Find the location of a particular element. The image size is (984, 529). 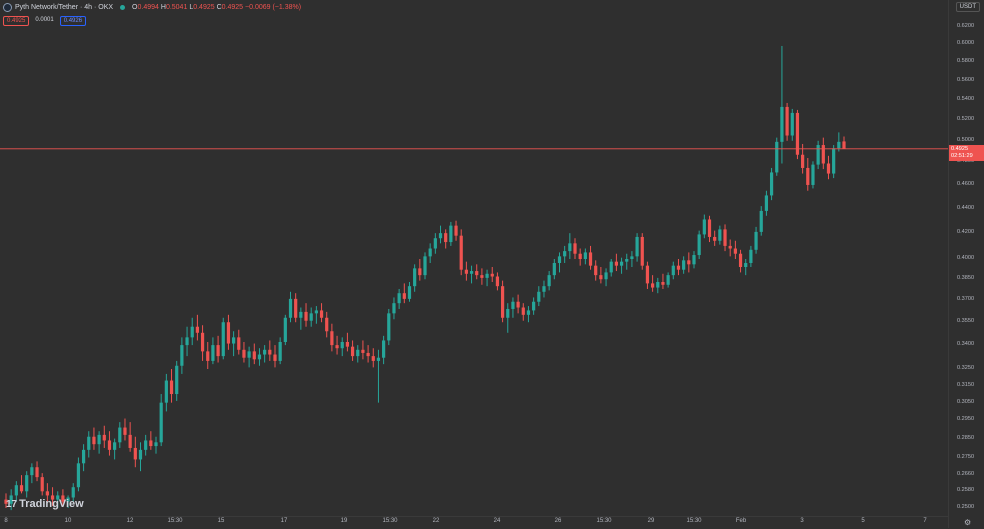

logo-text: TradingView is located at coordinates (51, 504).